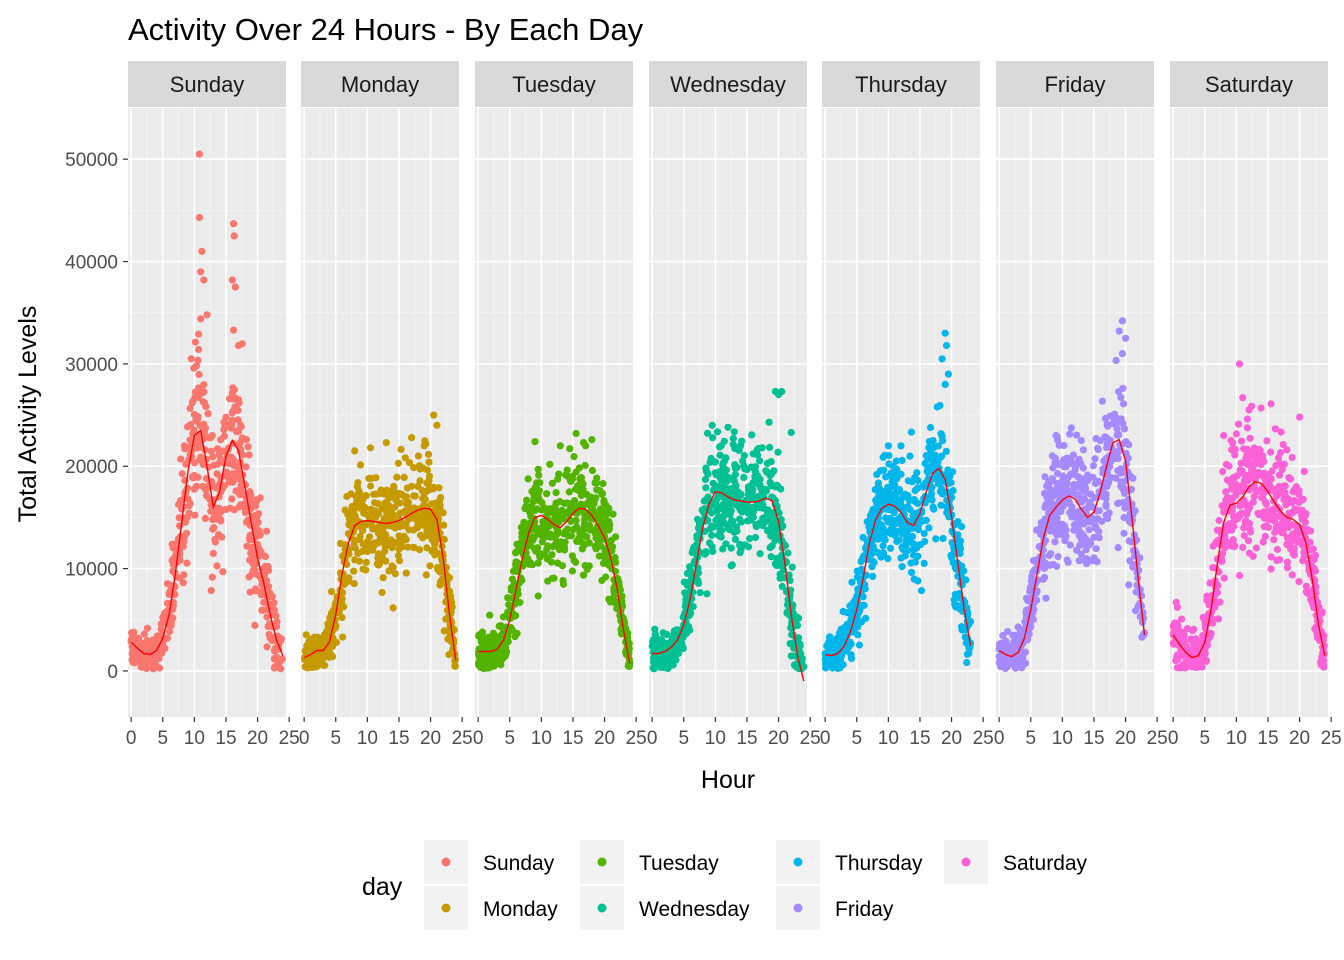  What do you see at coordinates (386, 29) in the screenshot?
I see `chart-title: Activity Over 24 Hours - By Each Day` at bounding box center [386, 29].